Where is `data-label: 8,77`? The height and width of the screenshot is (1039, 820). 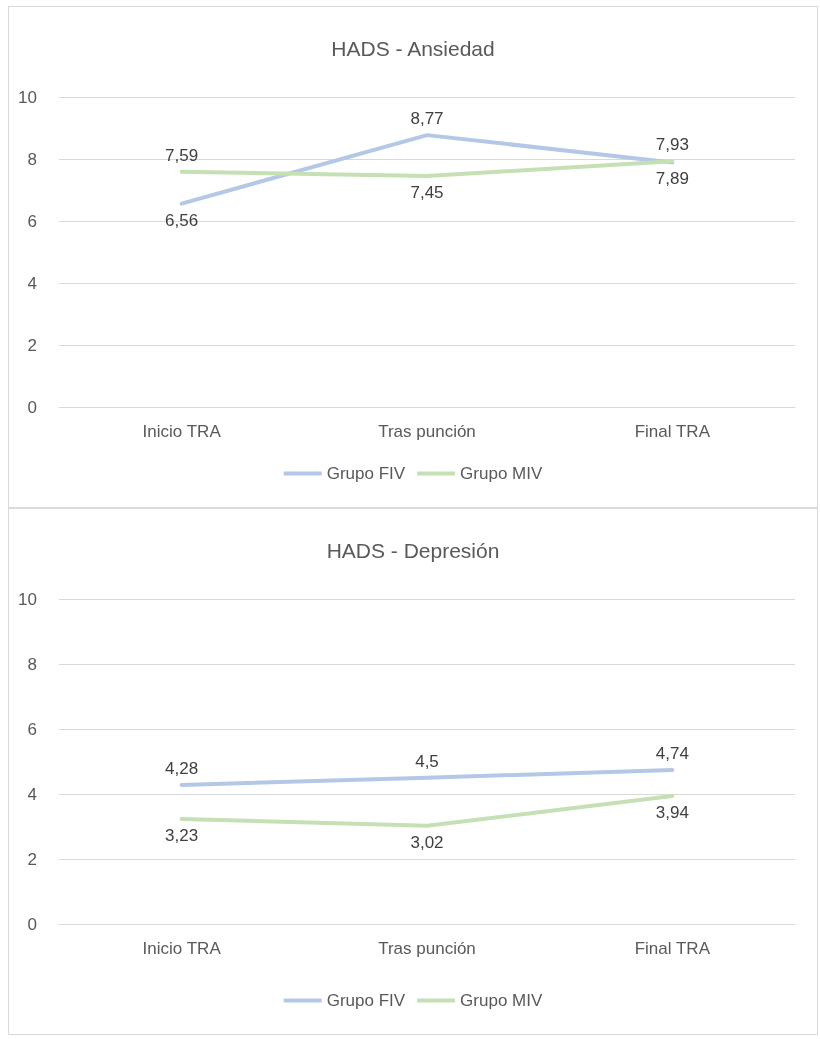 data-label: 8,77 is located at coordinates (427, 119).